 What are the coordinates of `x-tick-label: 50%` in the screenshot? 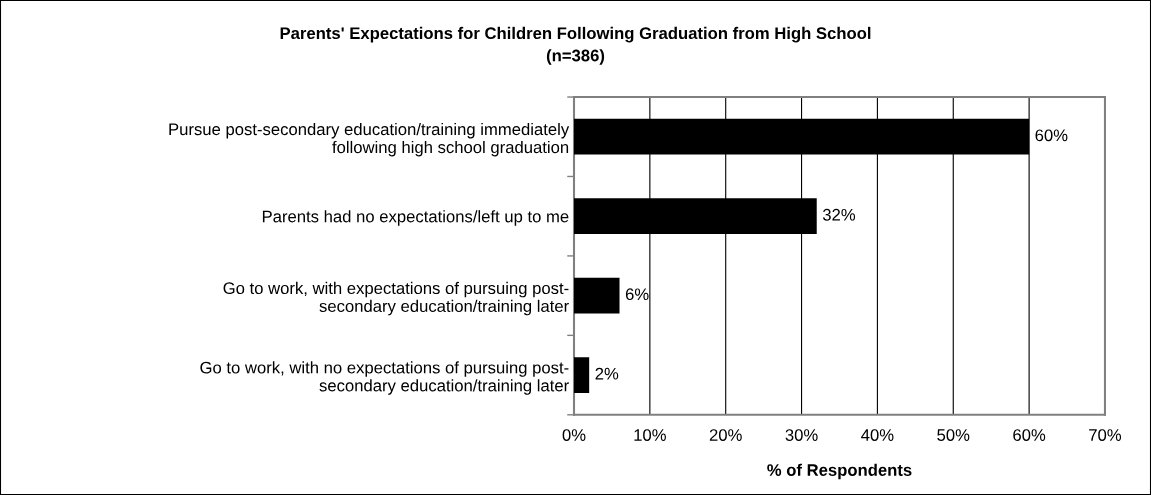 It's located at (953, 435).